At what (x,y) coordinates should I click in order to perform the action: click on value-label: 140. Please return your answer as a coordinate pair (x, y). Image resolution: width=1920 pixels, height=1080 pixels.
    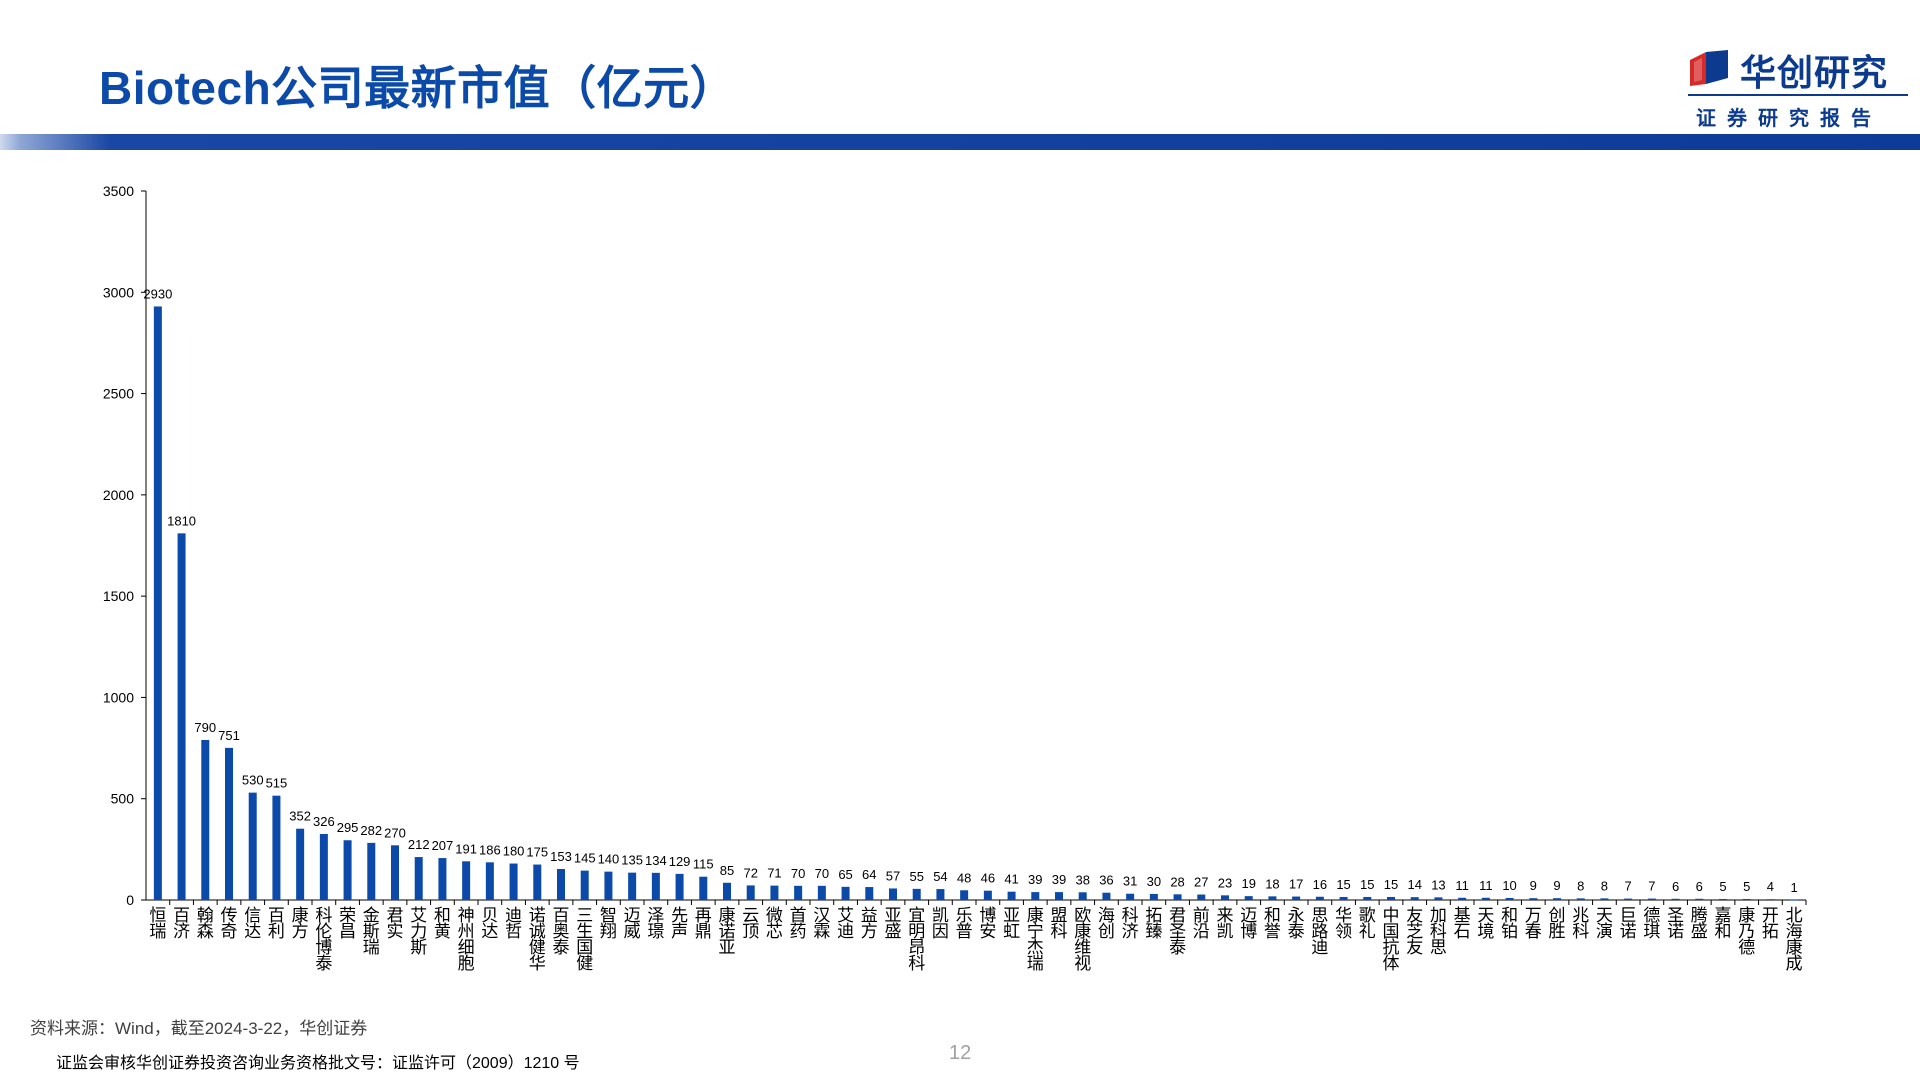
    Looking at the image, I should click on (609, 859).